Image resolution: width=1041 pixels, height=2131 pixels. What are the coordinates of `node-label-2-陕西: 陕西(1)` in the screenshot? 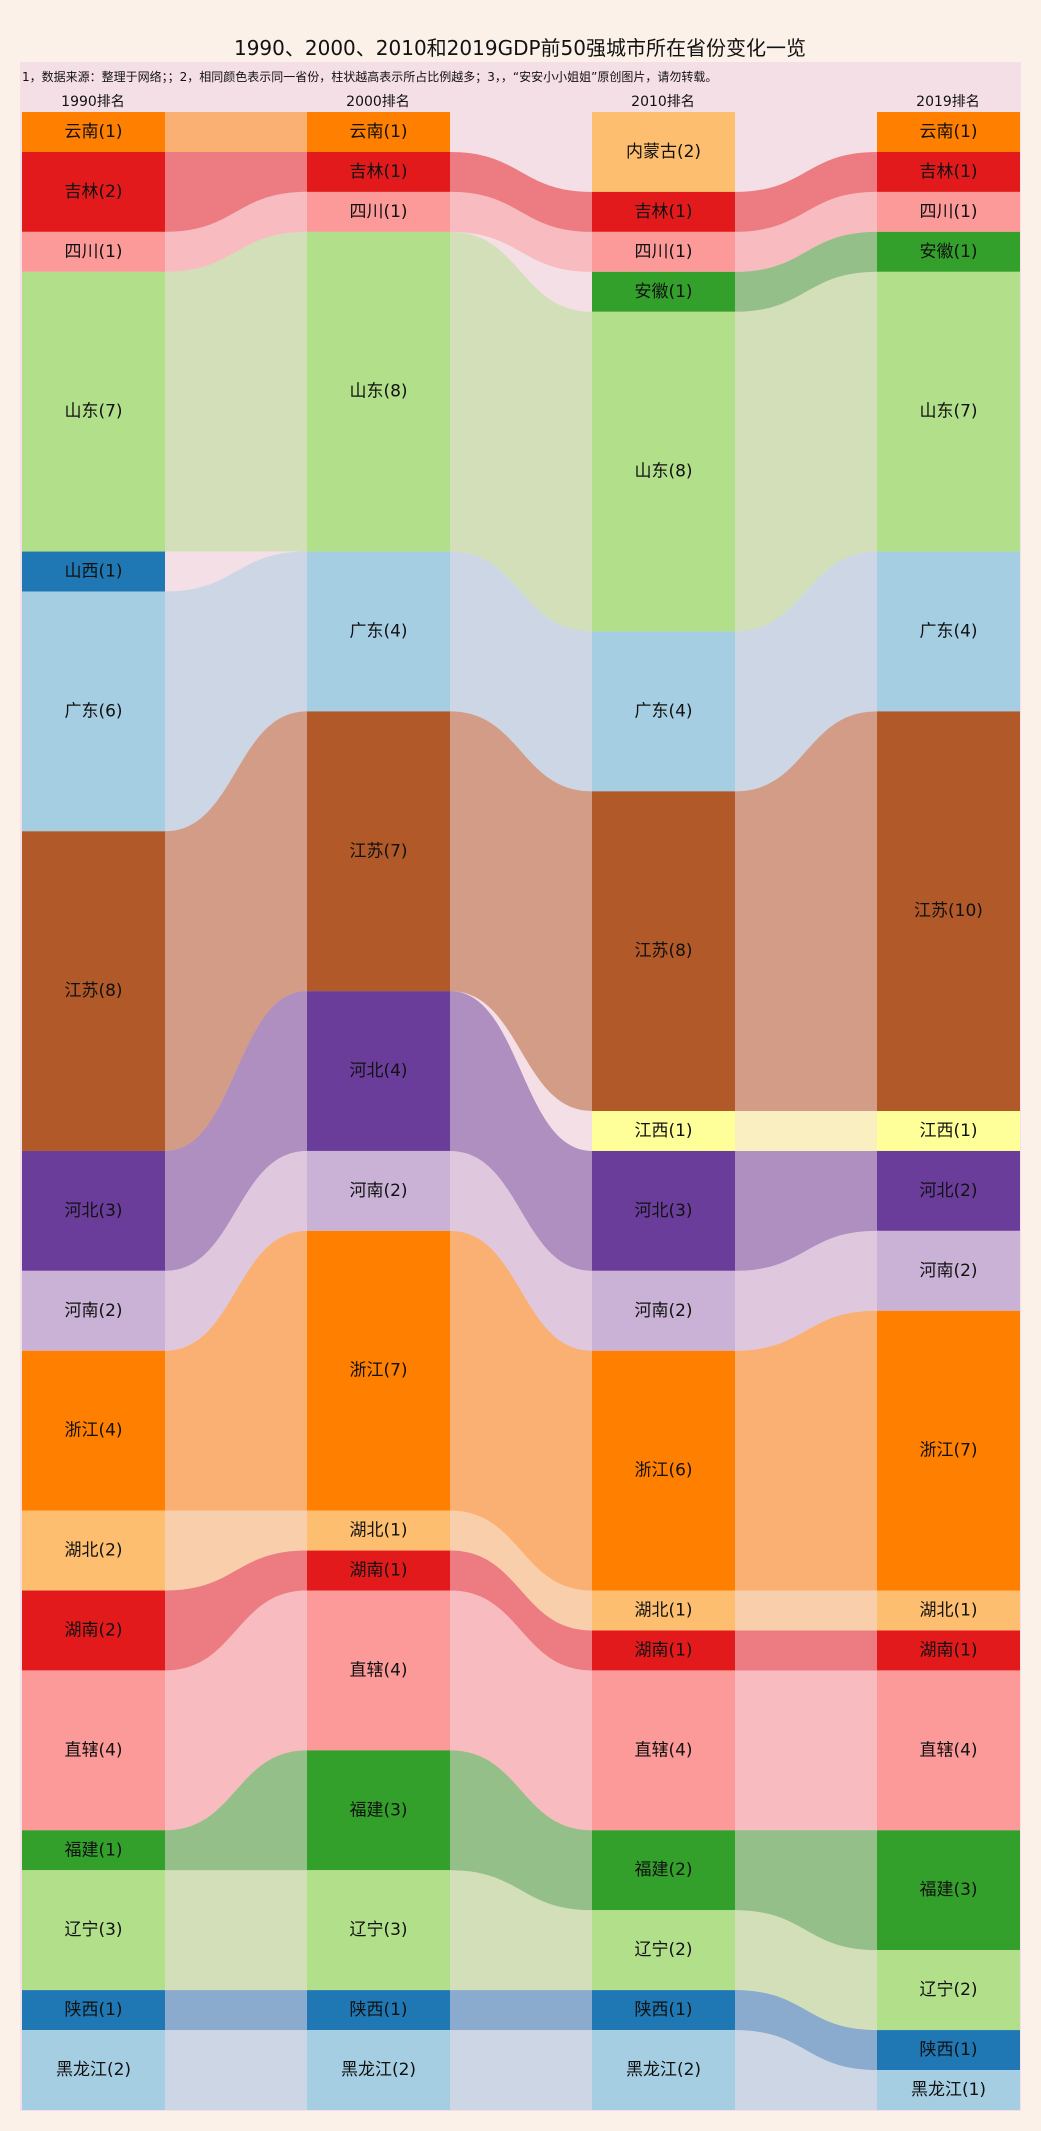 It's located at (663, 2010).